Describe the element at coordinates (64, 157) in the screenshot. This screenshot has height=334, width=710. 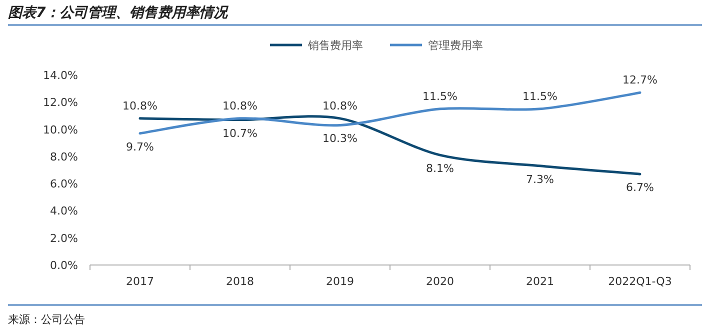
I see `y-tick-label: 8.0%` at that location.